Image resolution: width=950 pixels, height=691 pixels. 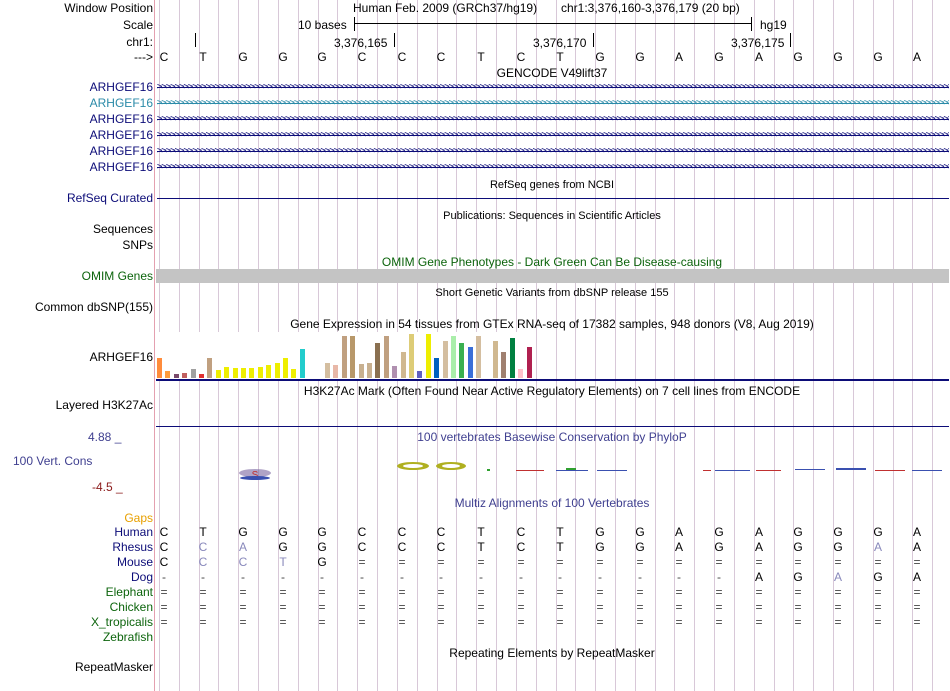 What do you see at coordinates (131, 607) in the screenshot?
I see `multiz-species-label: Chicken` at bounding box center [131, 607].